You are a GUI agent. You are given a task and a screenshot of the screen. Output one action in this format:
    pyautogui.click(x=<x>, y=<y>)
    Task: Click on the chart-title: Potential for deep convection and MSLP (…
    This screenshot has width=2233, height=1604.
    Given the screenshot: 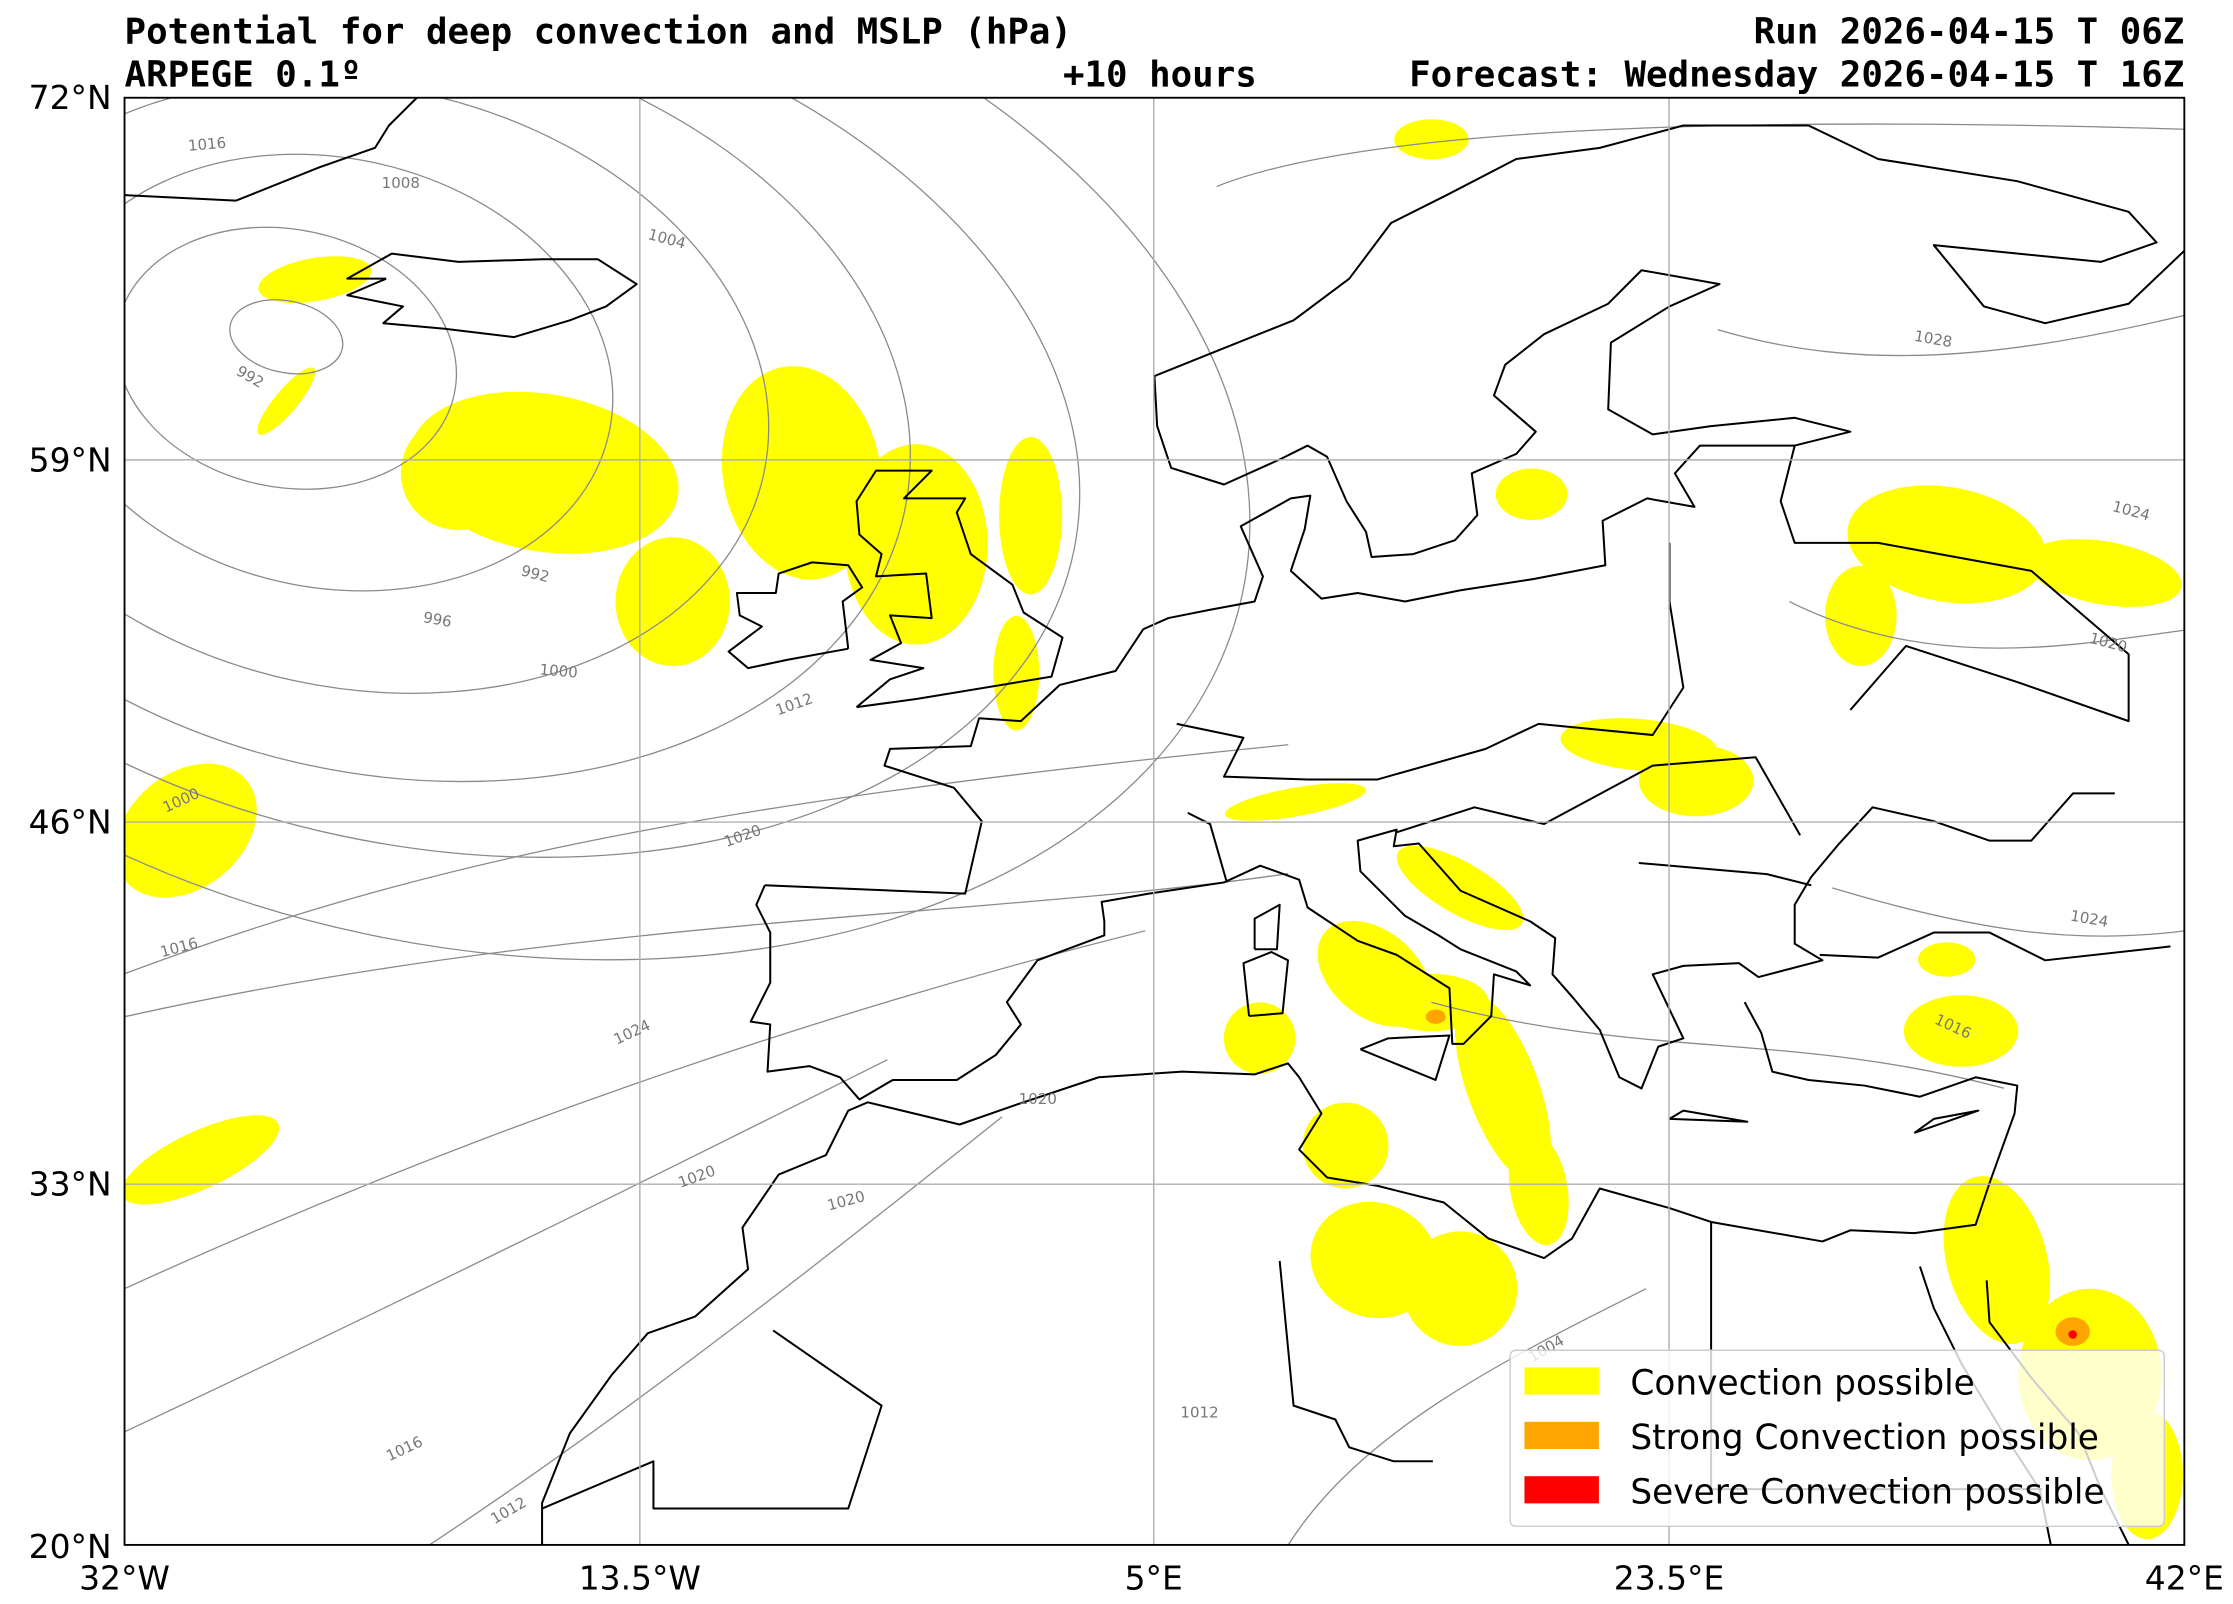 What is the action you would take?
    pyautogui.click(x=598, y=31)
    